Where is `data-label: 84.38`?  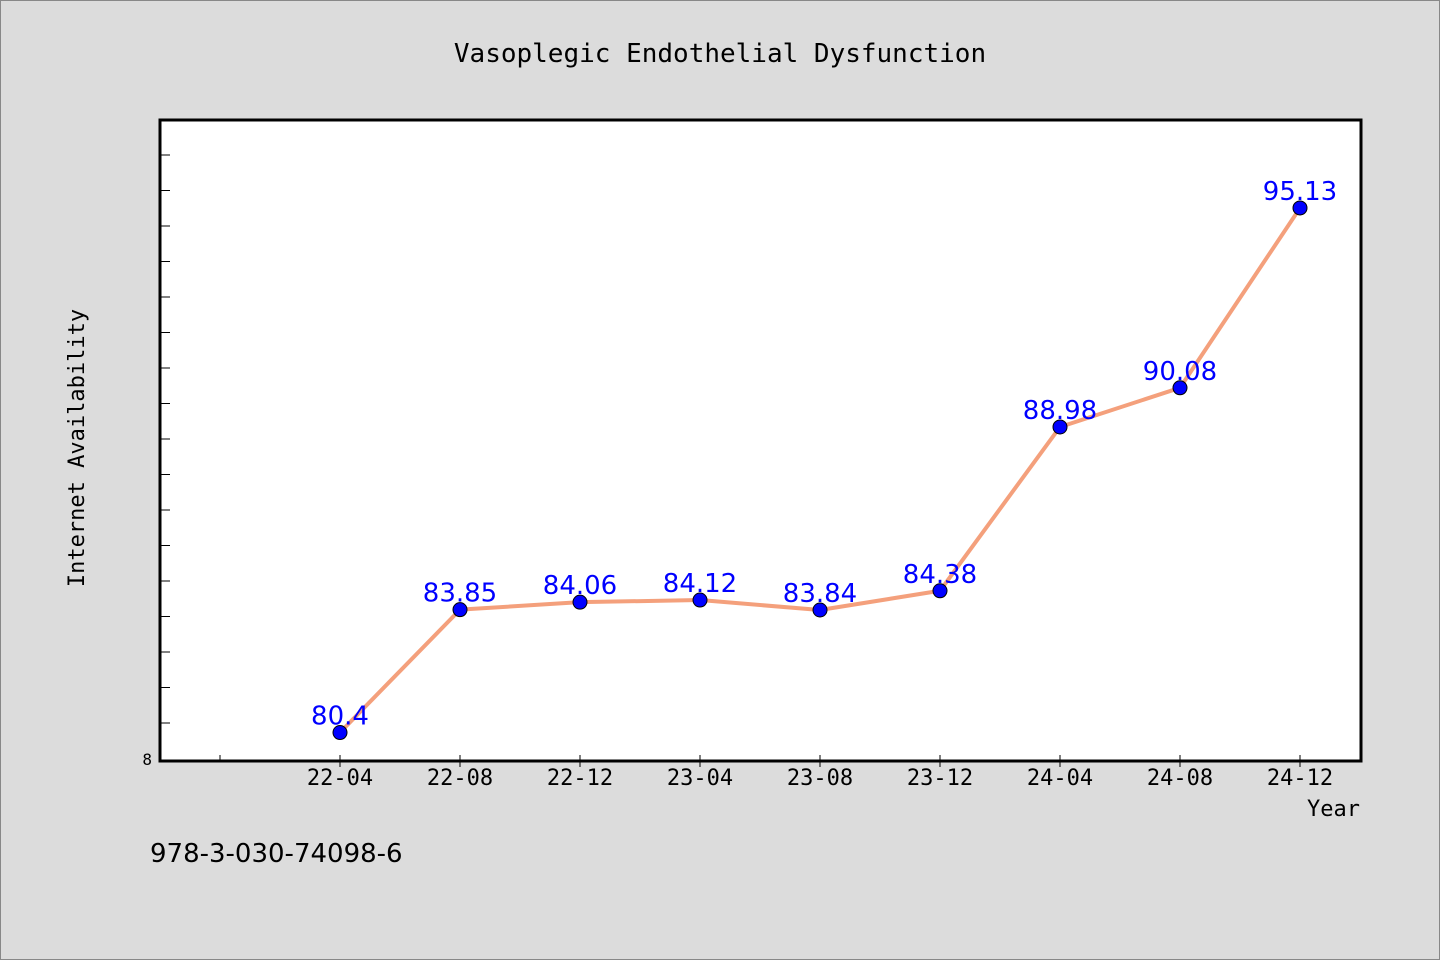
data-label: 84.38 is located at coordinates (940, 575).